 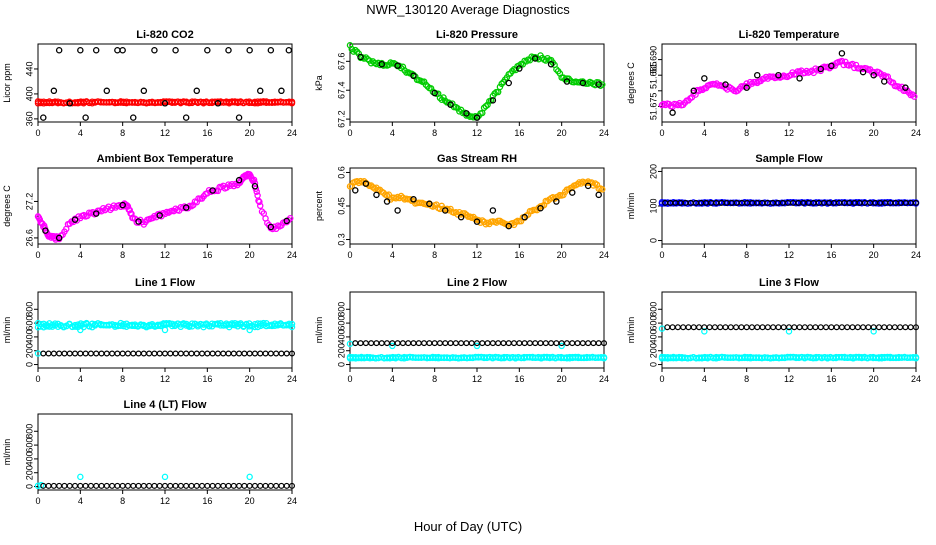 What do you see at coordinates (604, 133) in the screenshot?
I see `x-tick-label: 24` at bounding box center [604, 133].